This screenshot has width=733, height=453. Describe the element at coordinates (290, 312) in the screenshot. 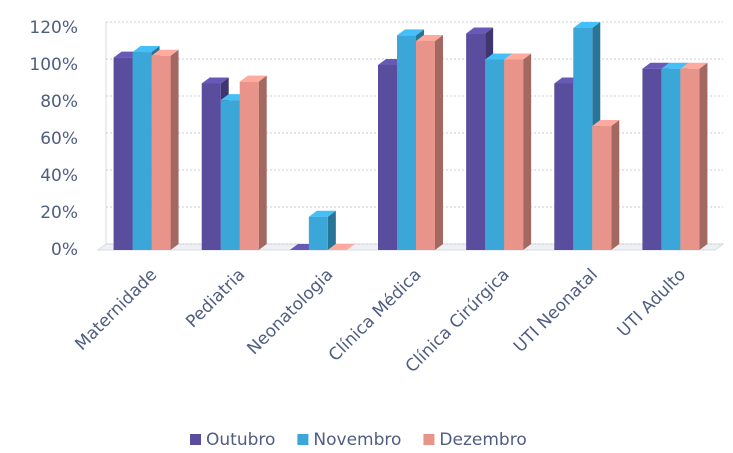

I see `x-tick-label: Neonatologia` at that location.